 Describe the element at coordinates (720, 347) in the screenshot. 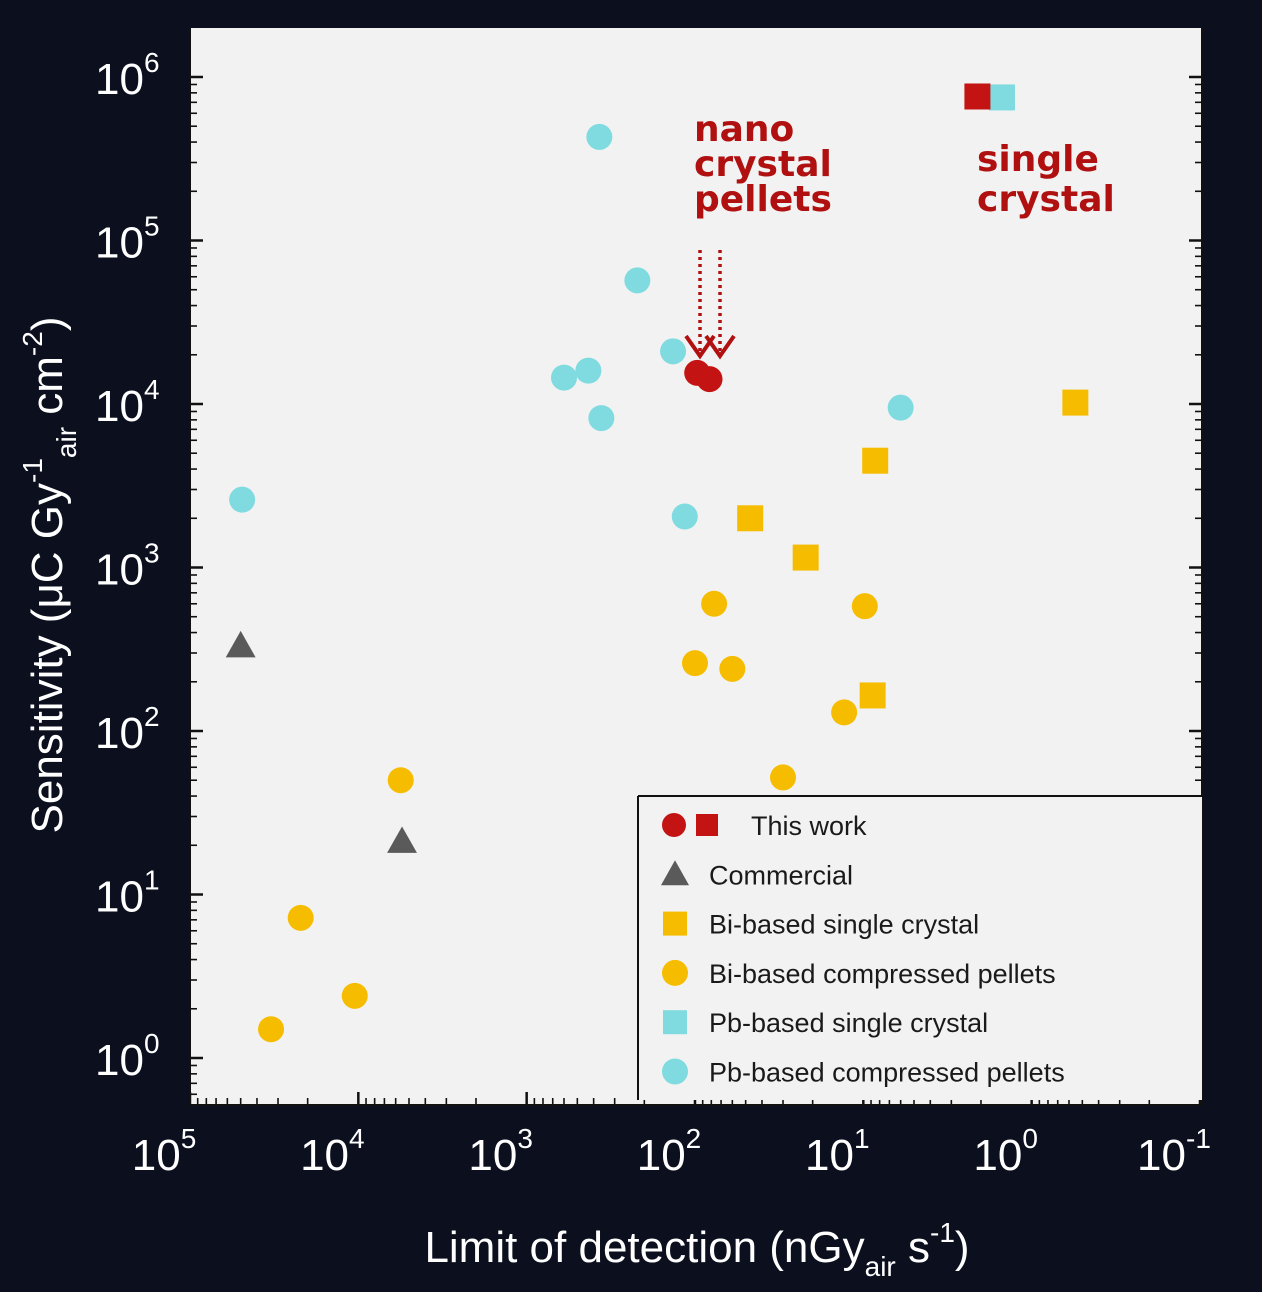

I see `annotation-arrow-head` at that location.